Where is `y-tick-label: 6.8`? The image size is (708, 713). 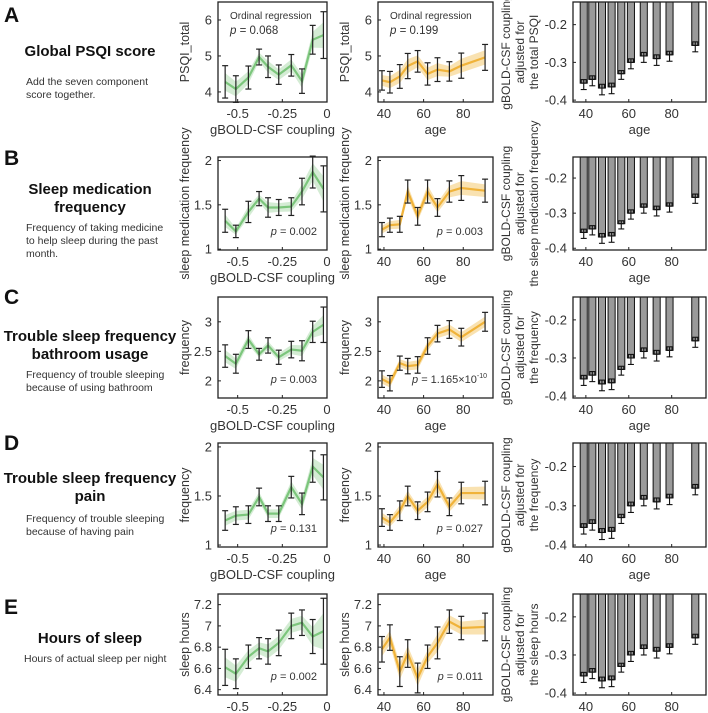 y-tick-label: 6.8 is located at coordinates (363, 647).